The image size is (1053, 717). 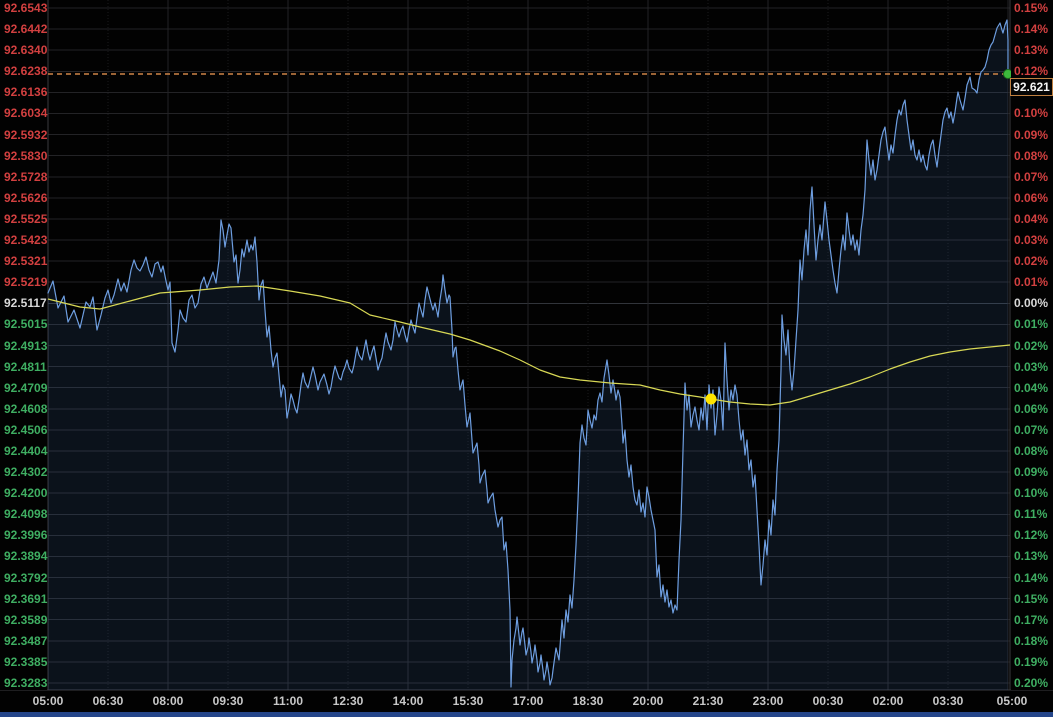 What do you see at coordinates (26, 408) in the screenshot?
I see `y-axis-price-label: 92.4608` at bounding box center [26, 408].